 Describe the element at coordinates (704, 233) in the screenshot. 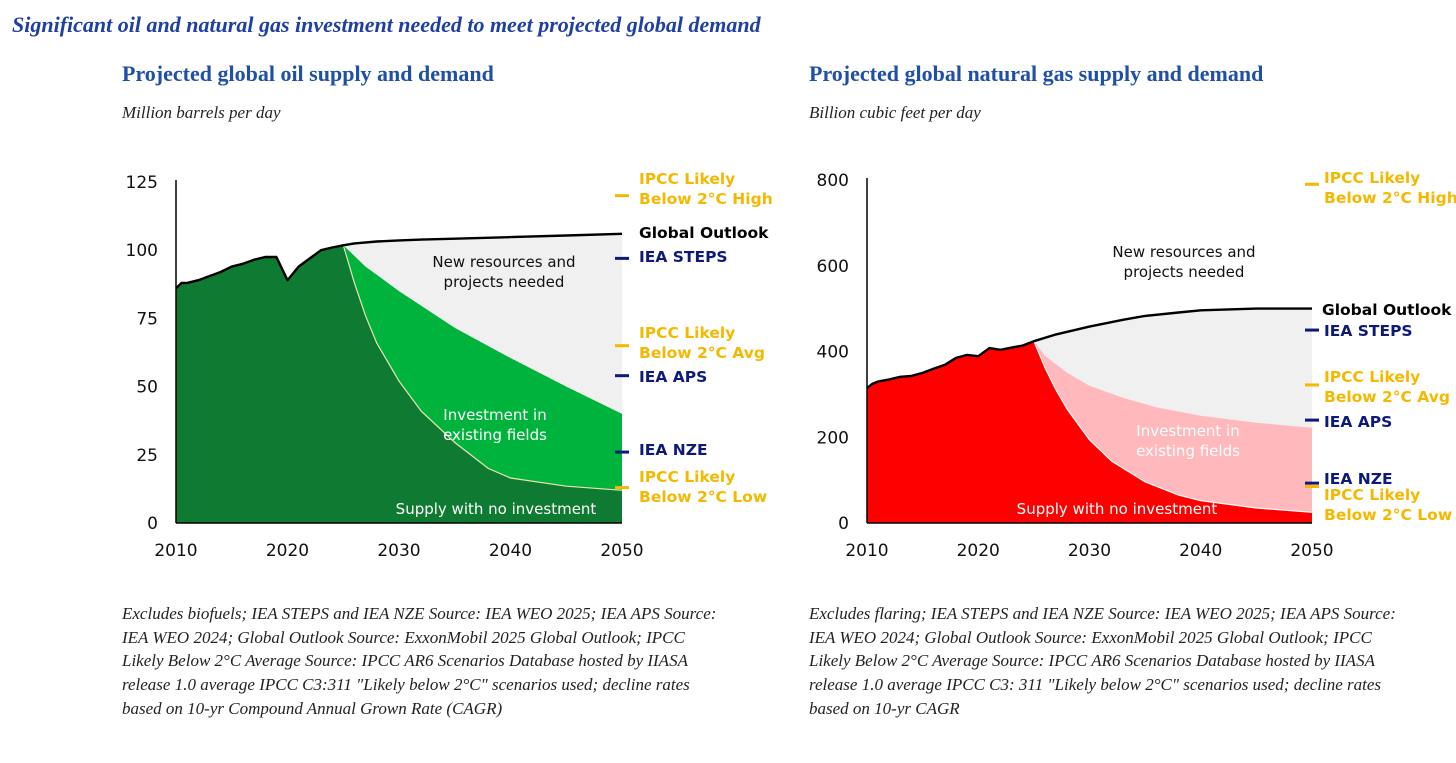

I see `oil-marker-label: Global Outlook` at that location.